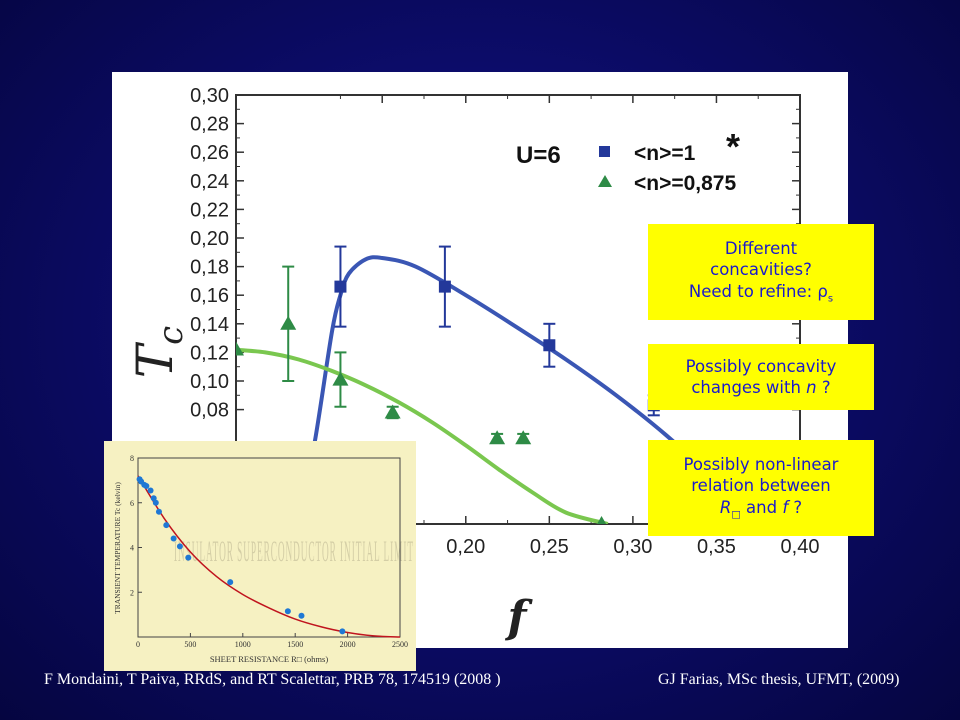 The image size is (960, 720). I want to click on inset-y-tick-label: 6, so click(132, 503).